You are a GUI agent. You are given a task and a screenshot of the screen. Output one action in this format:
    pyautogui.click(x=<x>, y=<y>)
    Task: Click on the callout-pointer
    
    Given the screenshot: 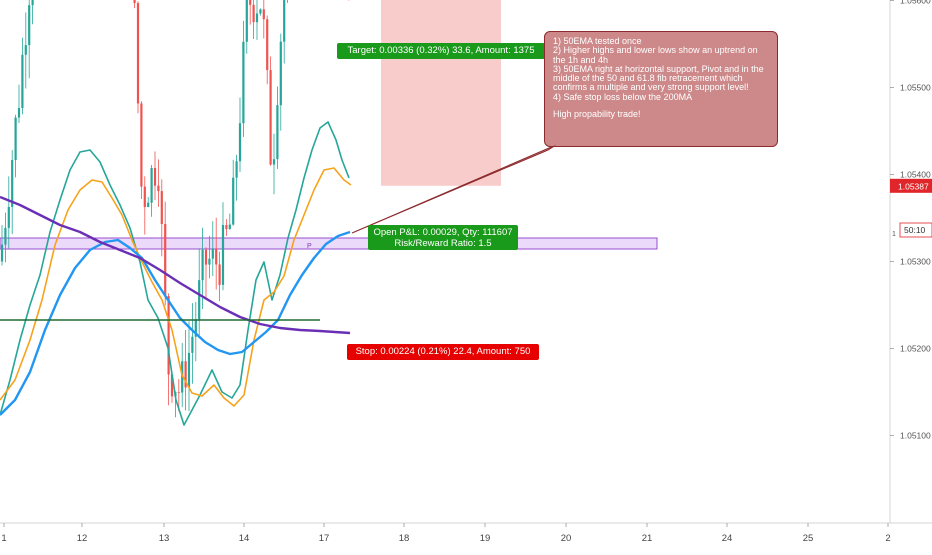 What is the action you would take?
    pyautogui.click(x=454, y=189)
    